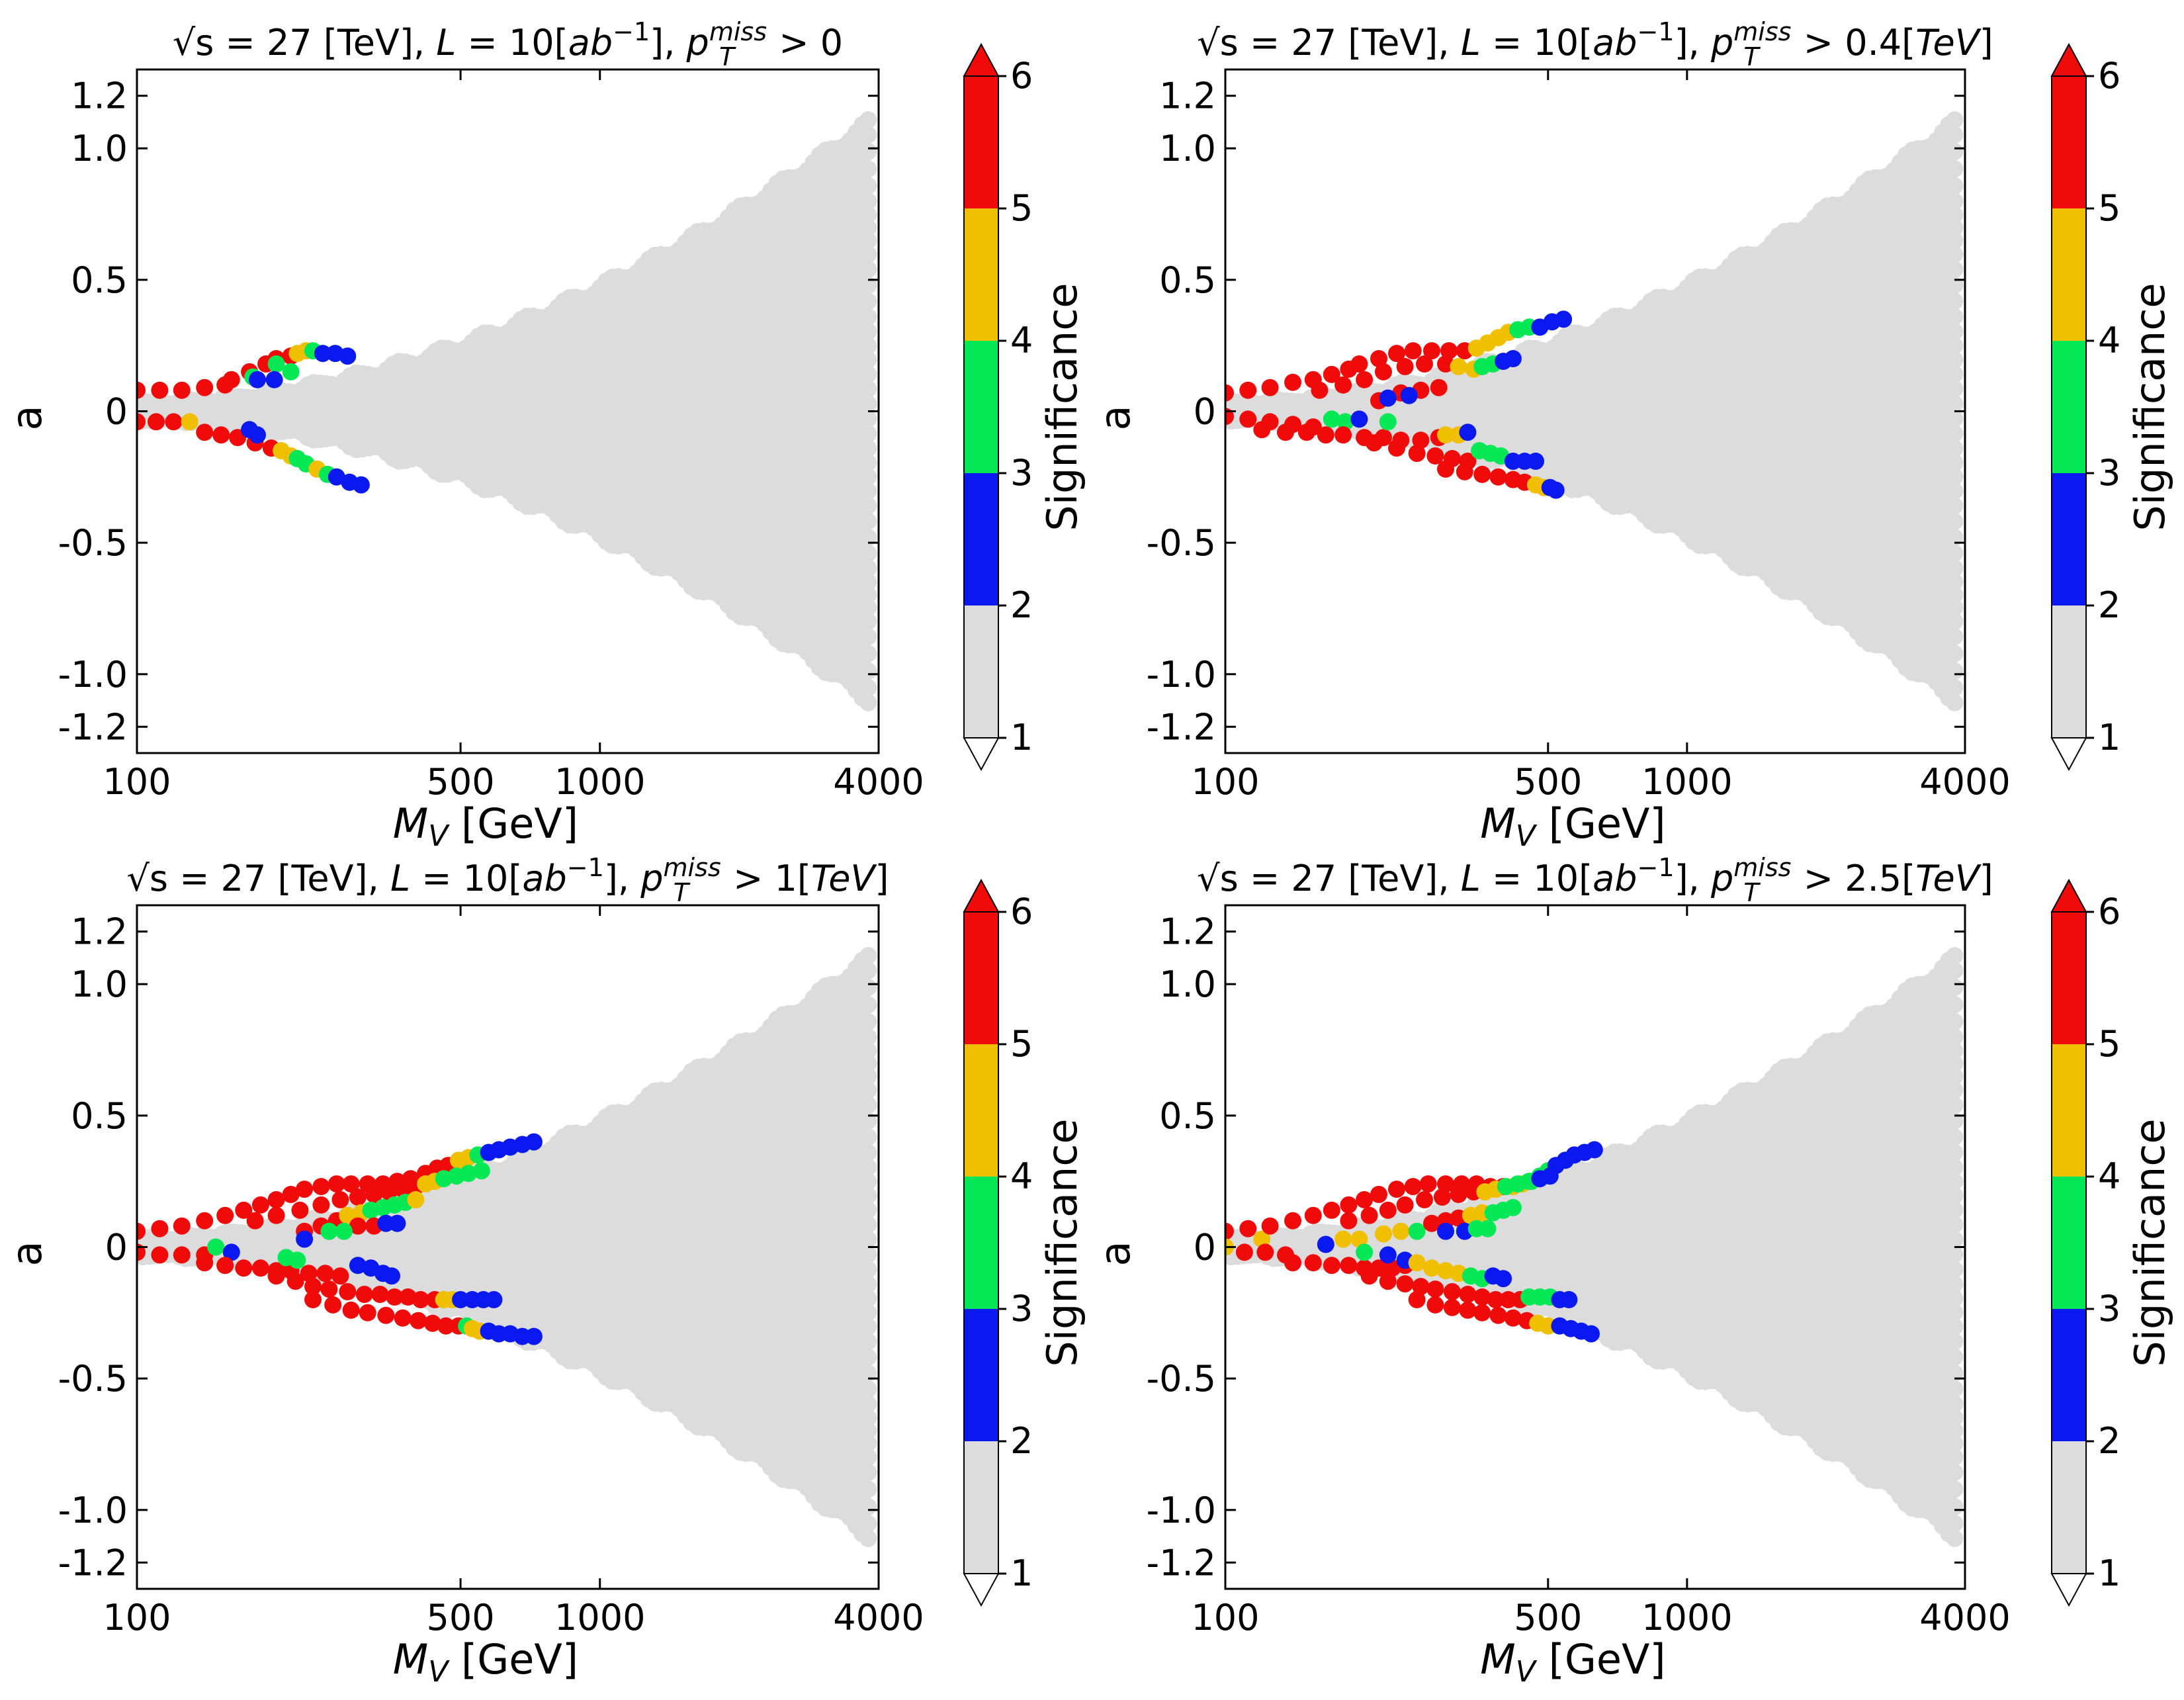 This screenshot has width=2184, height=1700. I want to click on colorbar-bin-green, so click(981, 407).